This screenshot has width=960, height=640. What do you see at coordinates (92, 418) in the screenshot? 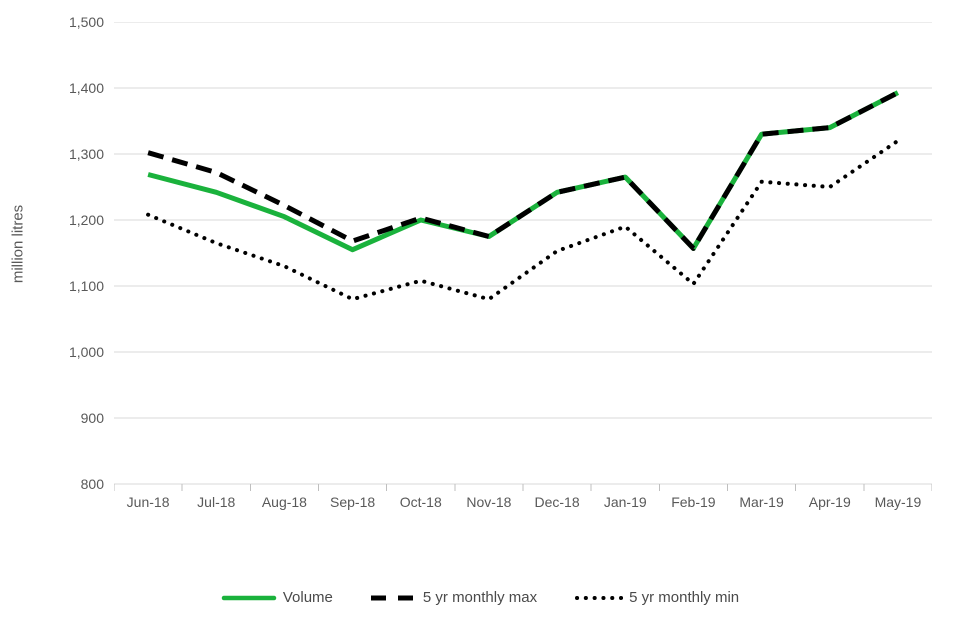
I see `y-tick-label: 900` at bounding box center [92, 418].